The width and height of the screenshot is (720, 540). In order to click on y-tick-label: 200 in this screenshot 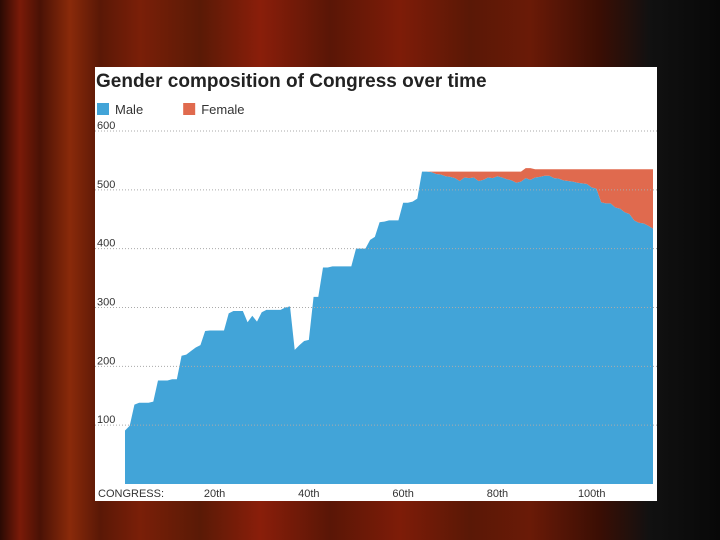, I will do `click(106, 361)`.